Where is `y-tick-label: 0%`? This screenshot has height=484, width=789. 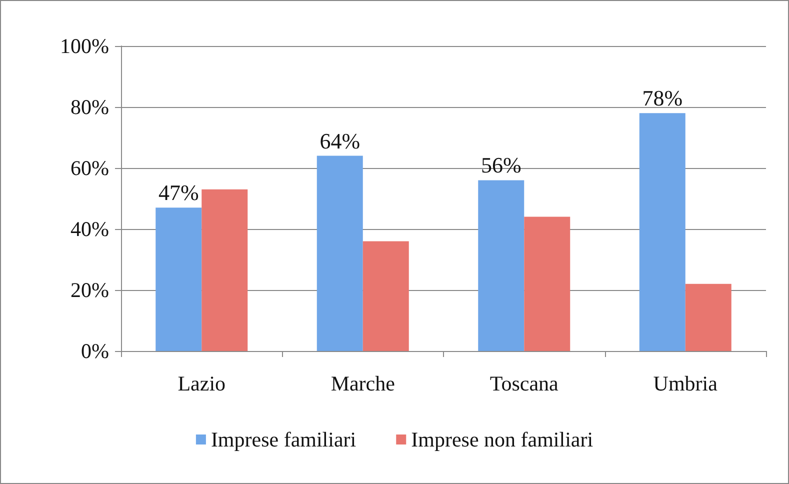
y-tick-label: 0% is located at coordinates (95, 351).